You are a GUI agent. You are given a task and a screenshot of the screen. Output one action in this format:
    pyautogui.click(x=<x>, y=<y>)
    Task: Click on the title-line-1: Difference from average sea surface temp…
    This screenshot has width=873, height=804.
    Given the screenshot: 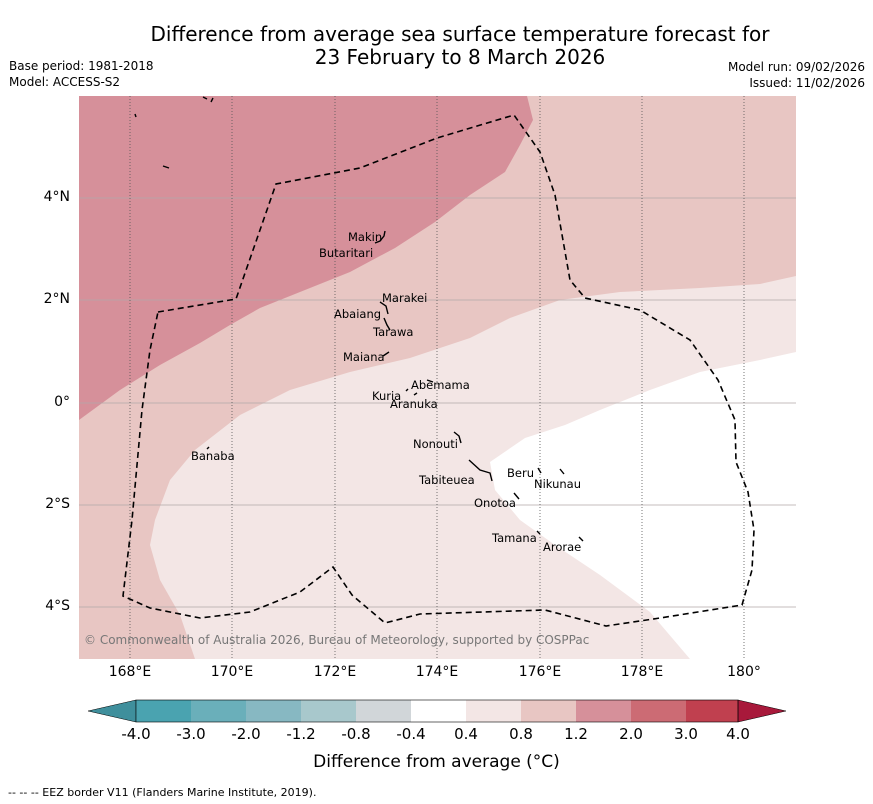 What is the action you would take?
    pyautogui.click(x=460, y=34)
    